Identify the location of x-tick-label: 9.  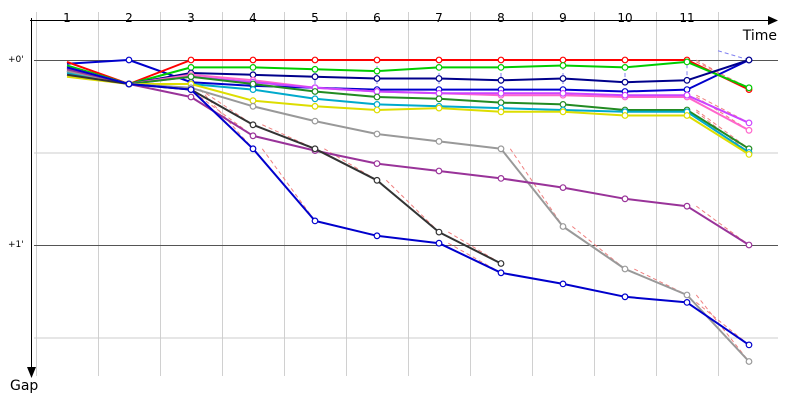
(563, 18).